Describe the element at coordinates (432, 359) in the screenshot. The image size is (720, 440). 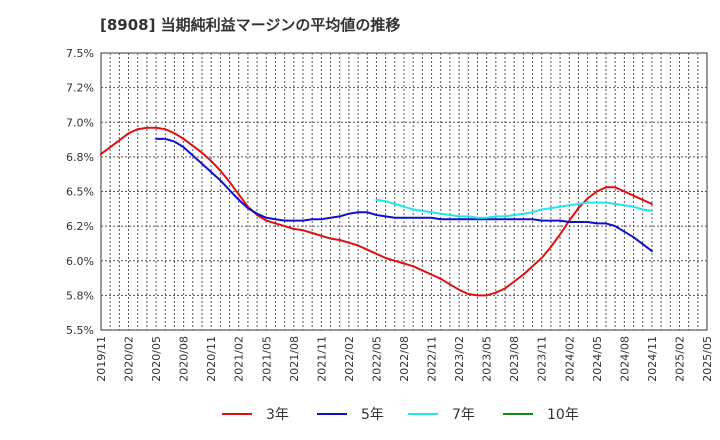
I see `x-tick-label: 2022/11` at that location.